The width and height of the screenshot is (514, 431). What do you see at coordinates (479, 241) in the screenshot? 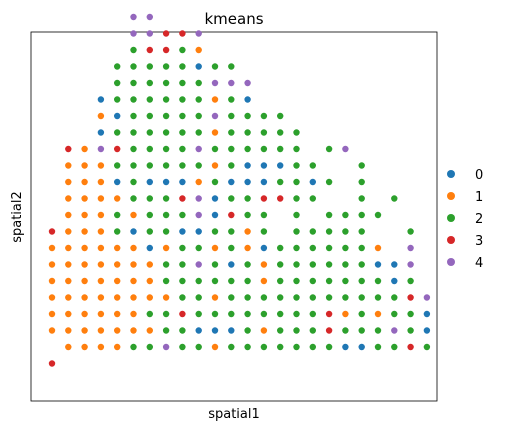
I see `legend-label: 3` at bounding box center [479, 241].